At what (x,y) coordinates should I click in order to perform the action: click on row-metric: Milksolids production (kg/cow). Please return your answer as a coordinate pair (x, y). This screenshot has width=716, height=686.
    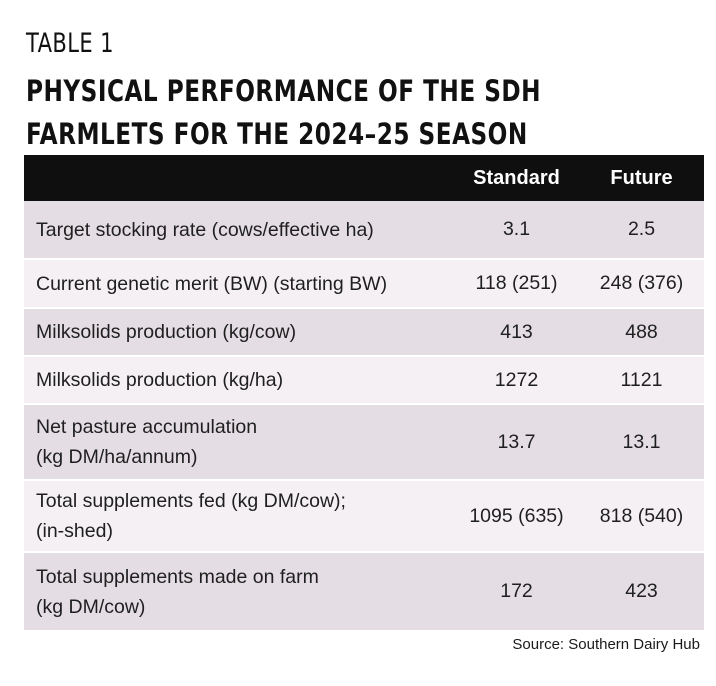
    Looking at the image, I should click on (239, 332).